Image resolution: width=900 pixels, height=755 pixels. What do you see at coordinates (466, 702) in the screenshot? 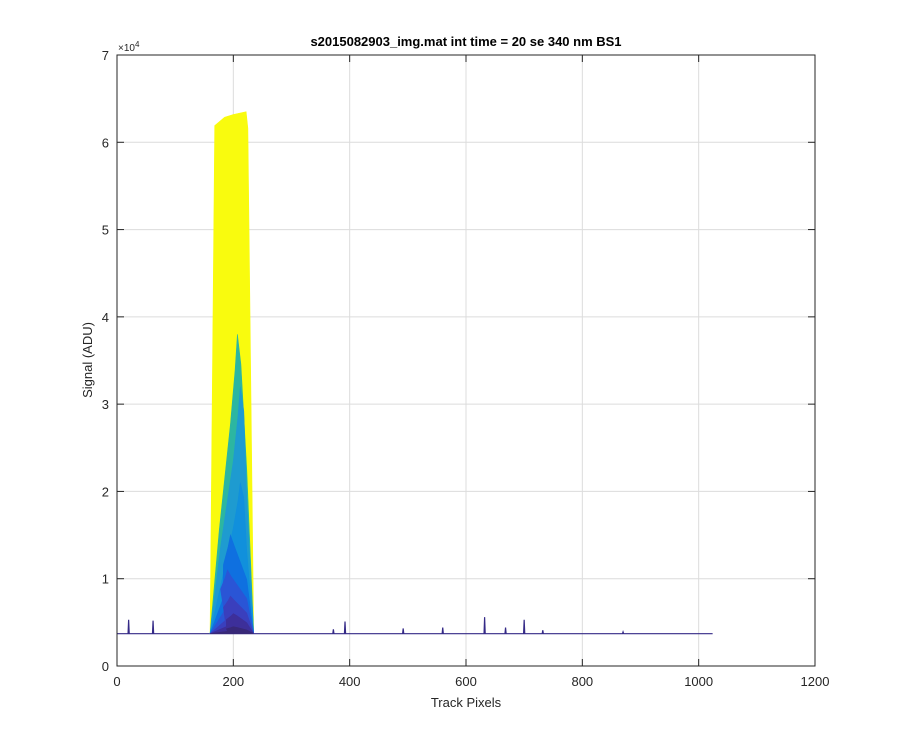
I see `x-axis-label: Track Pixels` at bounding box center [466, 702].